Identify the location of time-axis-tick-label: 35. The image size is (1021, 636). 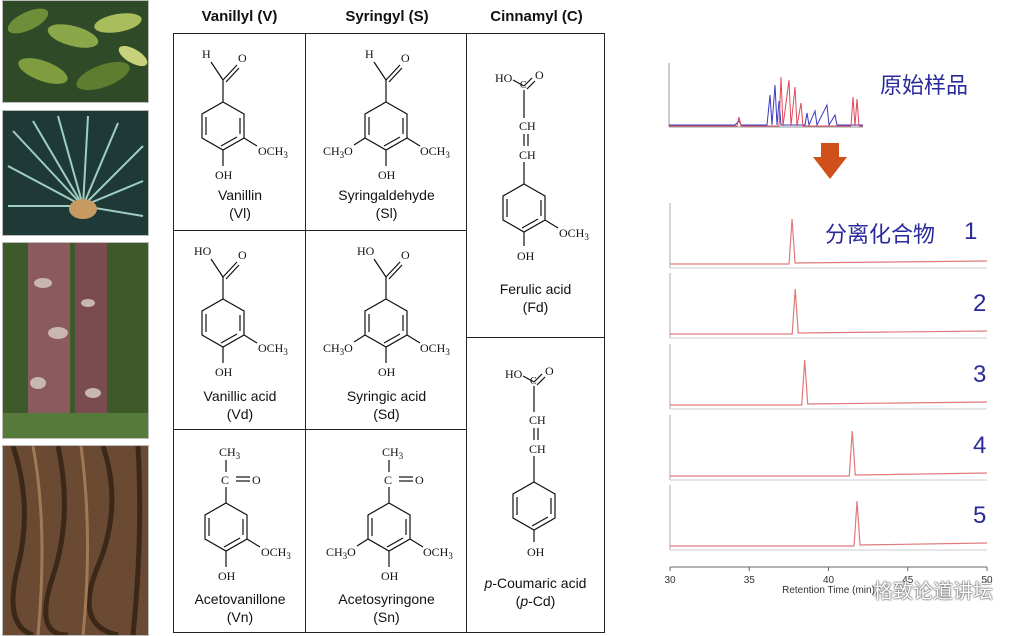
(750, 580).